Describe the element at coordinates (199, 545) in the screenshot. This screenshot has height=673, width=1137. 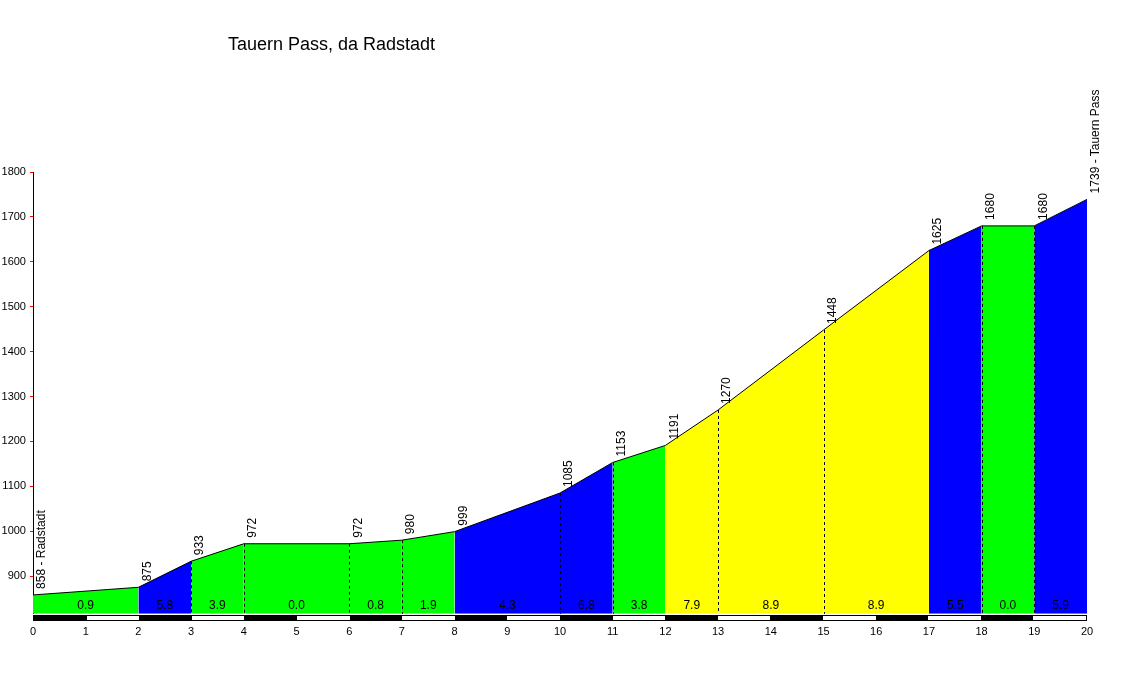
I see `data-label: 933` at that location.